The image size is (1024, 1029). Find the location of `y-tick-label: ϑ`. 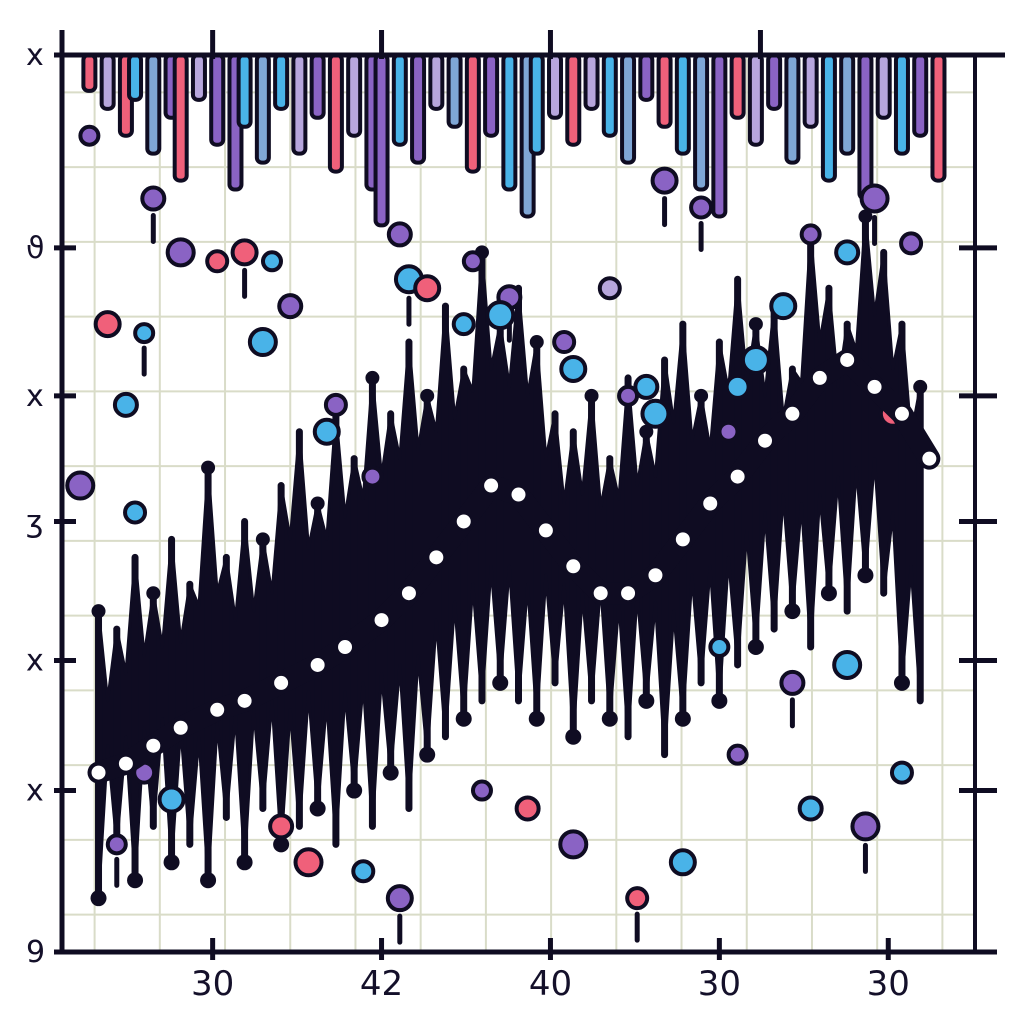

y-tick-label: ϑ is located at coordinates (35, 248).